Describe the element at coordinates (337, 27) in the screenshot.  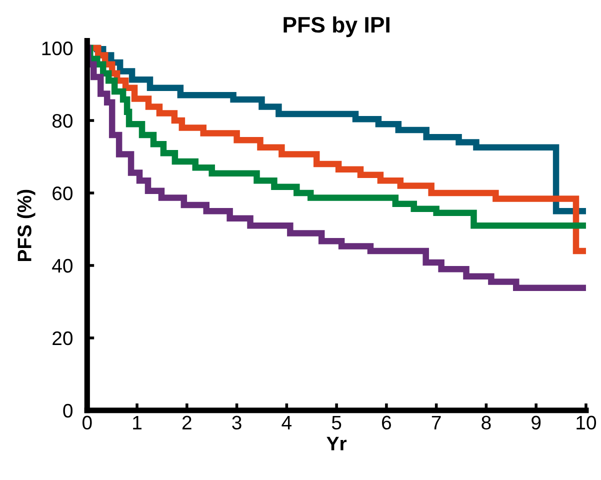
I see `chart-title: PFS by IPI` at that location.